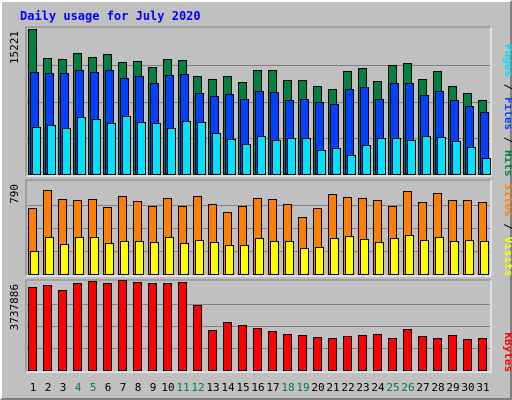 The image size is (512, 400). What do you see at coordinates (437, 387) in the screenshot?
I see `x-tick-day-28: 28` at bounding box center [437, 387].